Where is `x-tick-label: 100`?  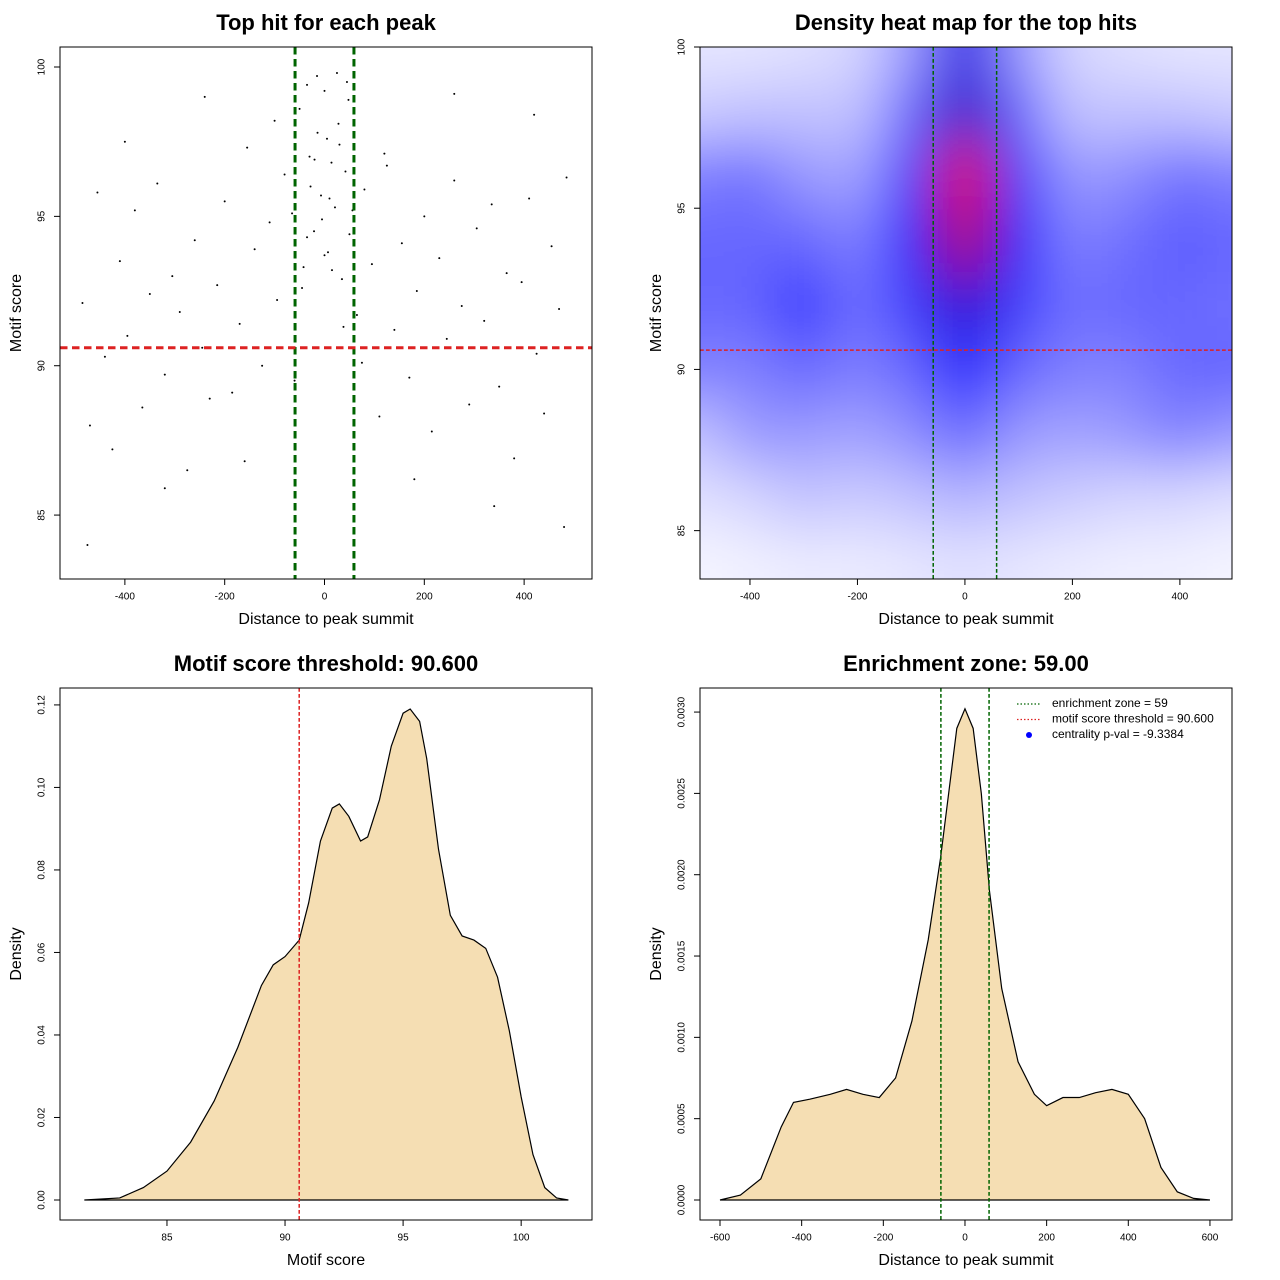 x-tick-label: 100 is located at coordinates (521, 1238).